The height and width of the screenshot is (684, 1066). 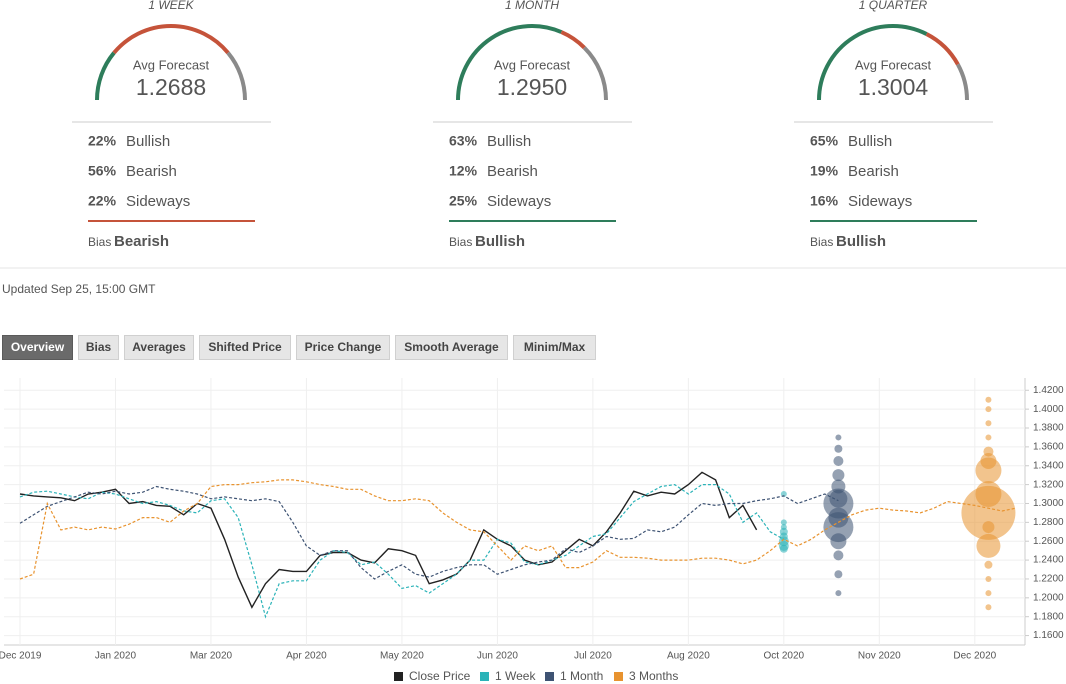 I want to click on x-tick-label: Oct 2020, so click(x=784, y=656).